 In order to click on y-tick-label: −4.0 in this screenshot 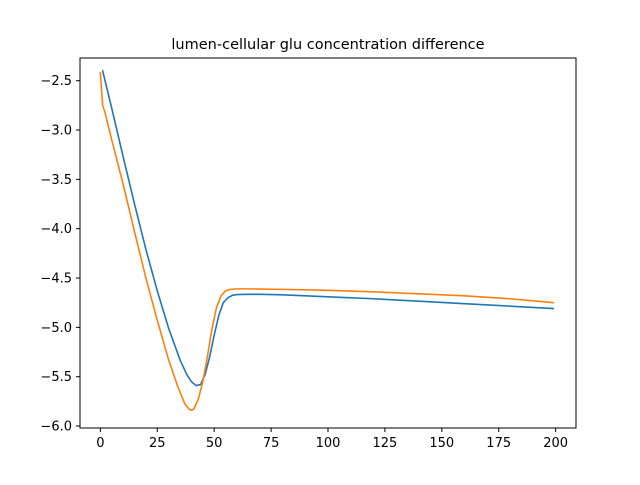, I will do `click(56, 229)`.